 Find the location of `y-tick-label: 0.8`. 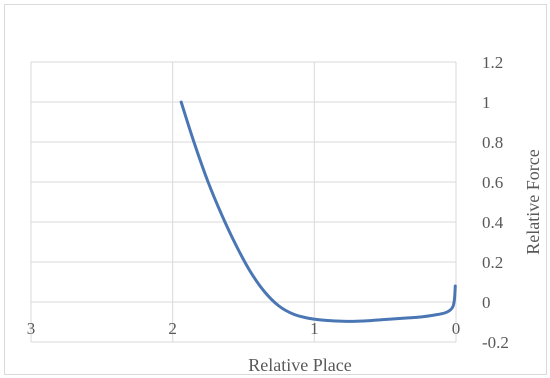

y-tick-label: 0.8 is located at coordinates (492, 142).